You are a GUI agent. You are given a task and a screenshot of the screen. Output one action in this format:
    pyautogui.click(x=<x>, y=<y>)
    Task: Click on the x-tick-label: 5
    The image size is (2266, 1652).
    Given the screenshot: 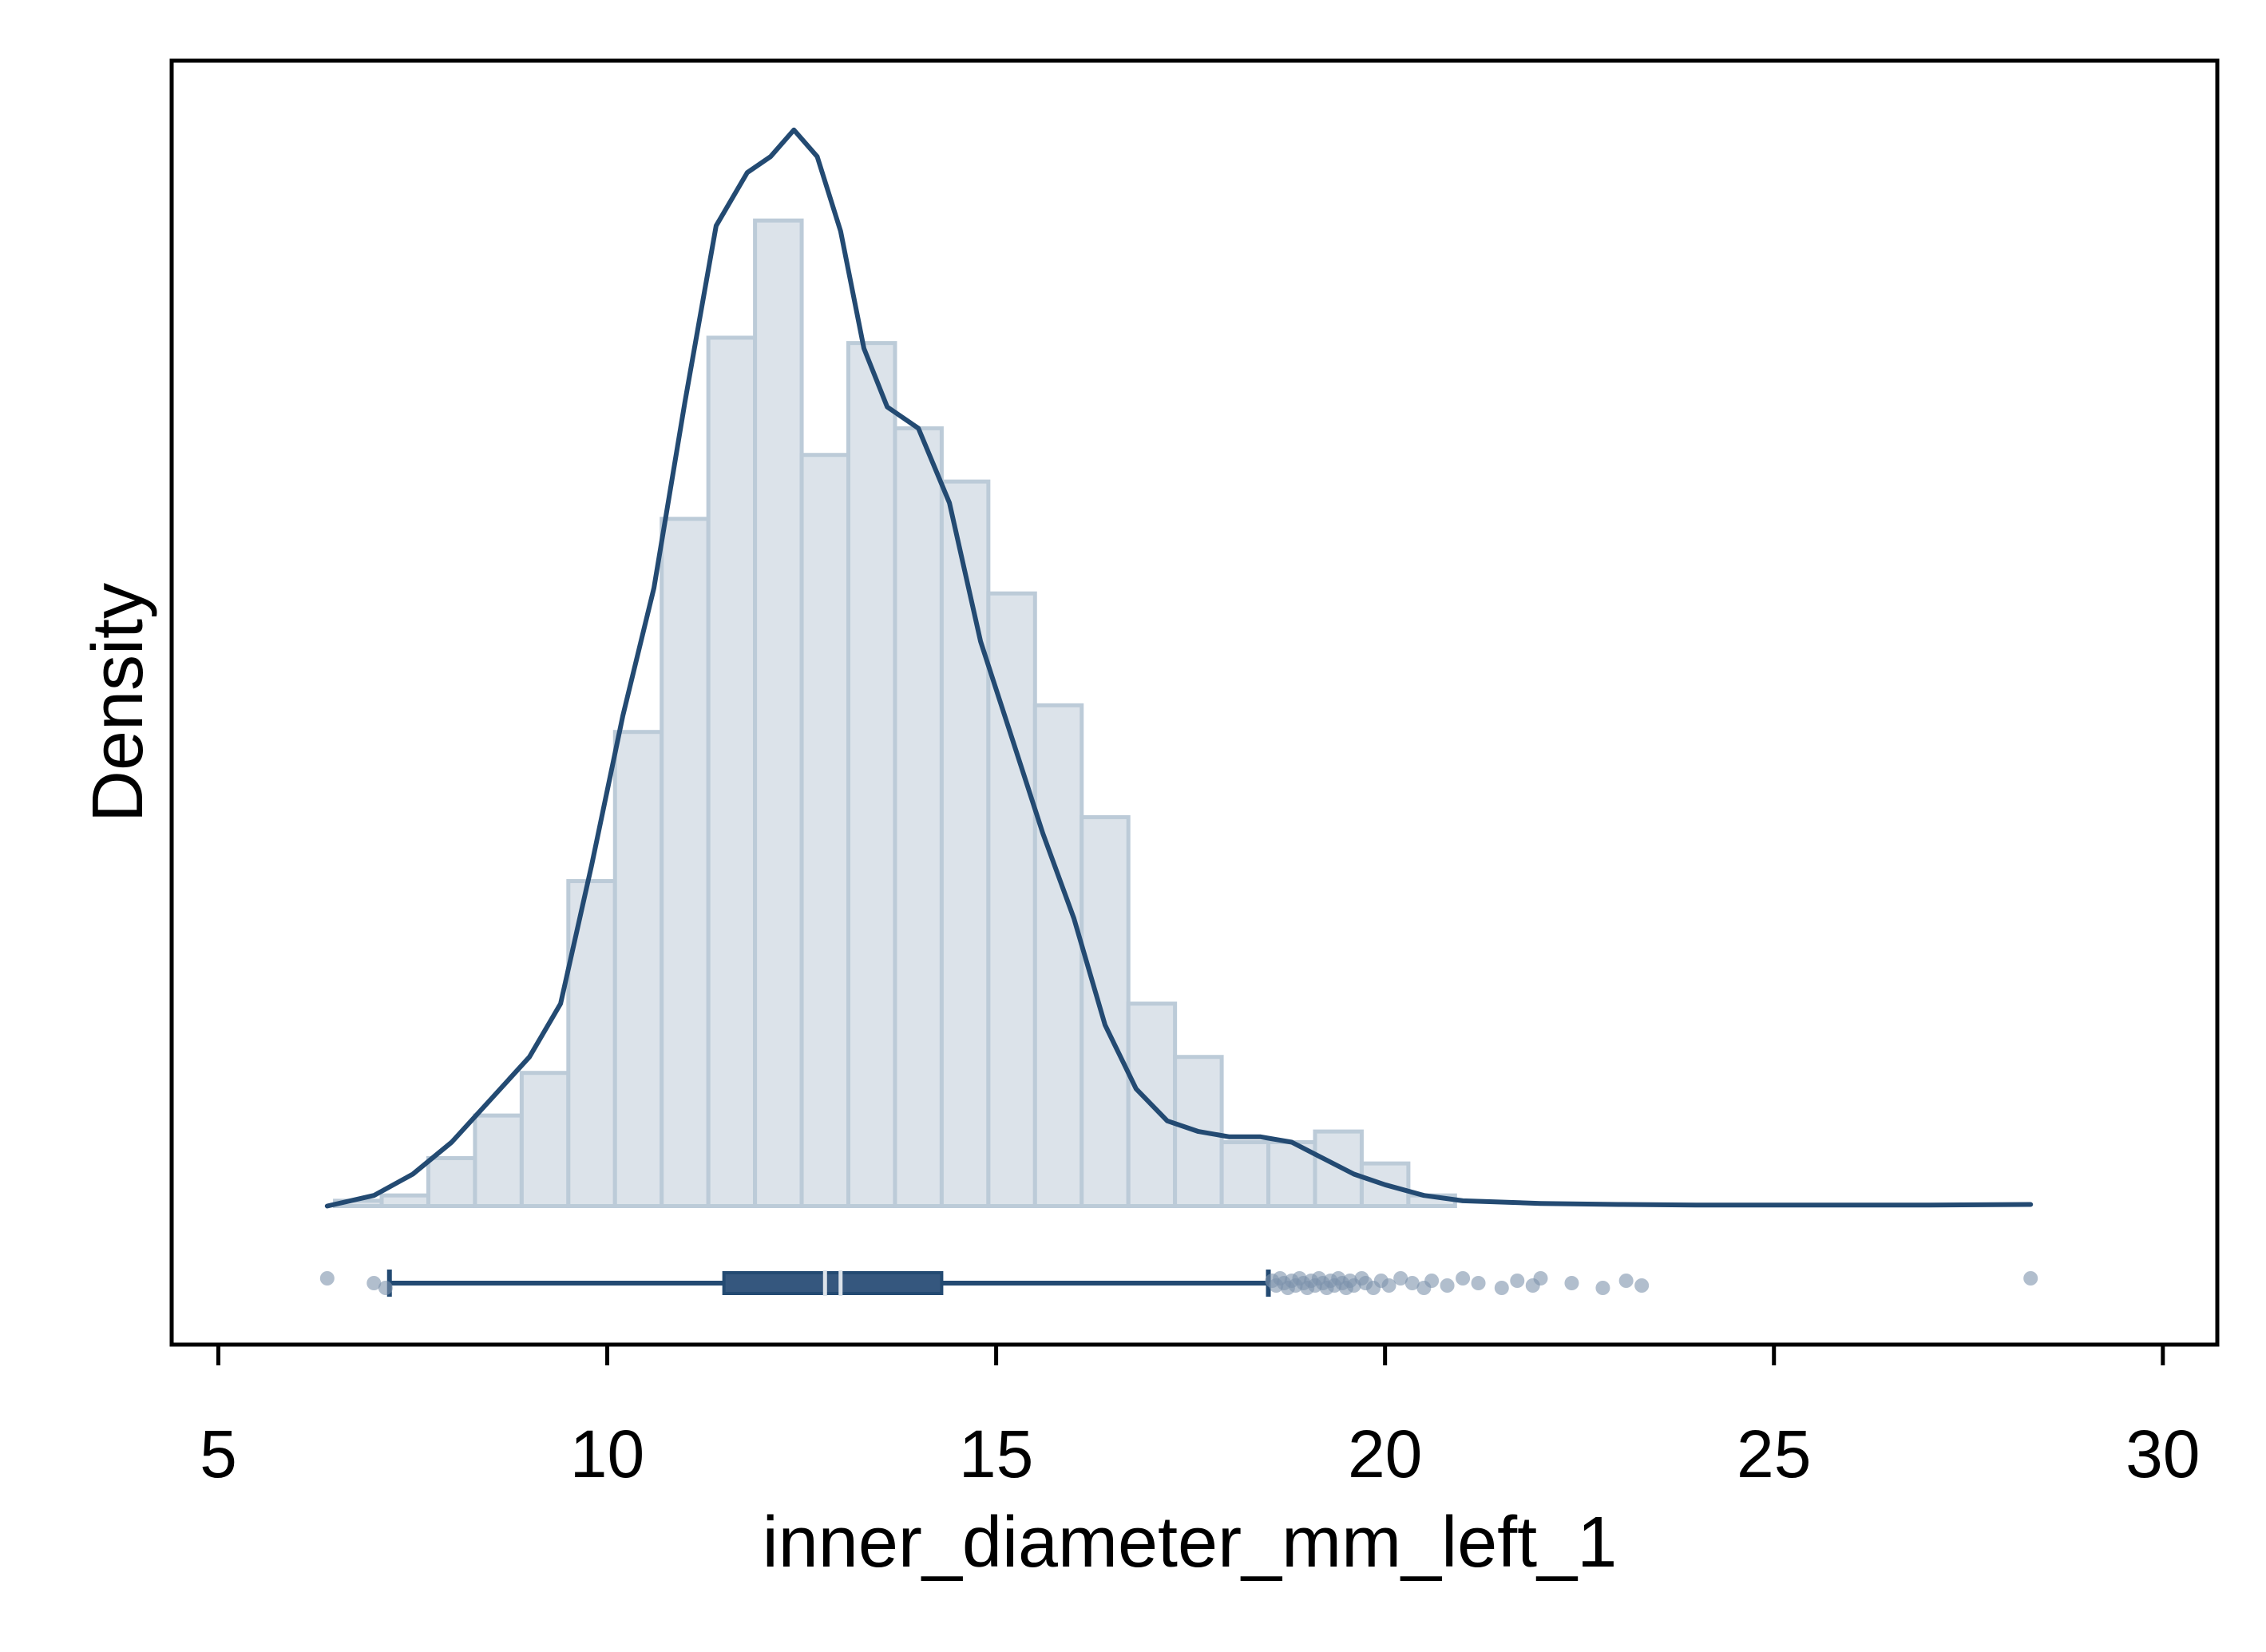 What is the action you would take?
    pyautogui.click(x=219, y=1454)
    